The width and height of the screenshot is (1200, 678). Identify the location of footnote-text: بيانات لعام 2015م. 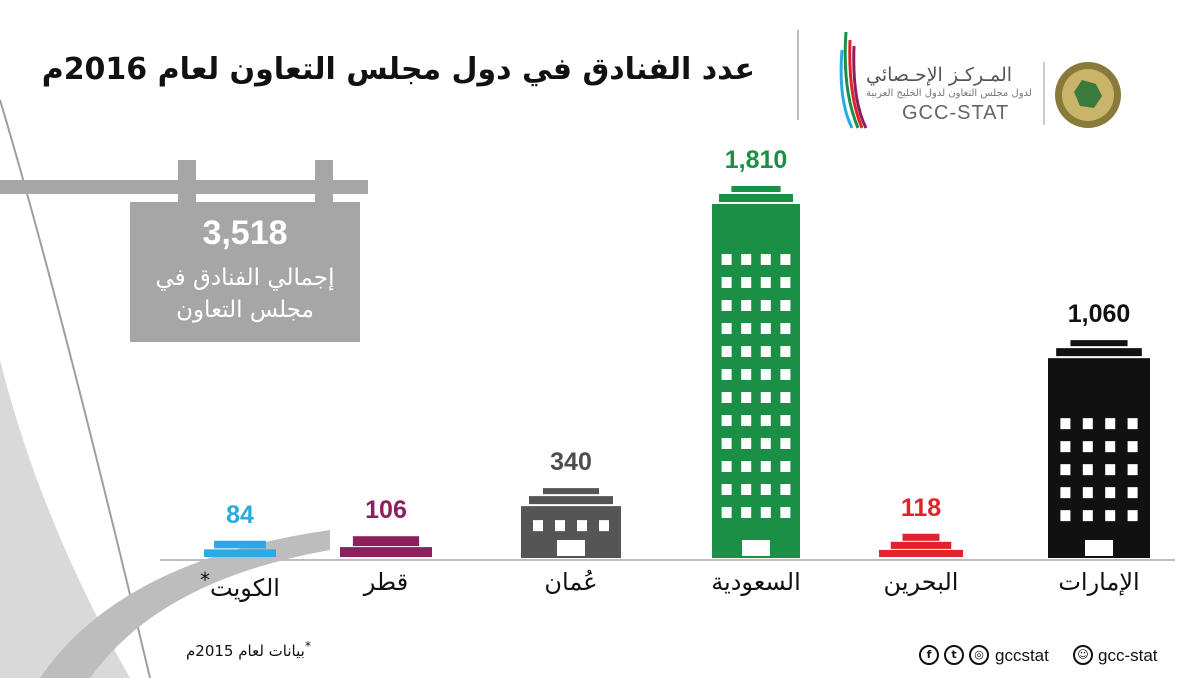
(245, 651).